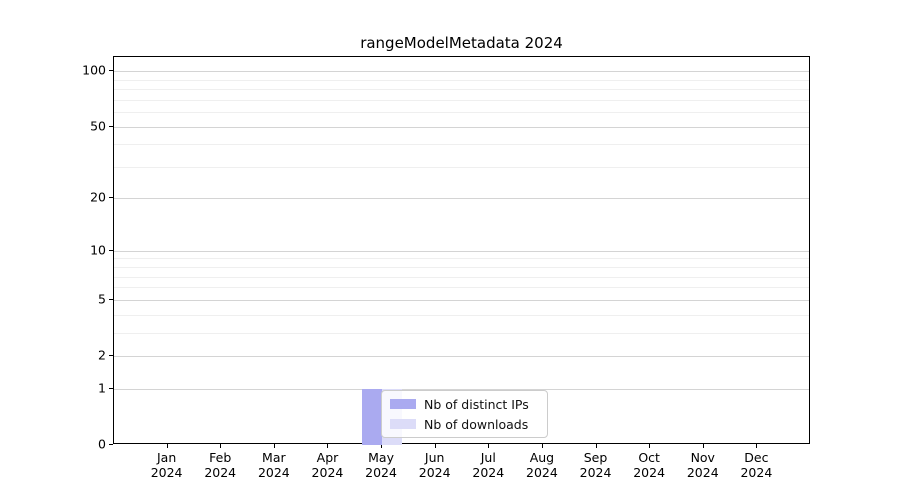  What do you see at coordinates (542, 465) in the screenshot?
I see `x-tick-label: Aug 2024` at bounding box center [542, 465].